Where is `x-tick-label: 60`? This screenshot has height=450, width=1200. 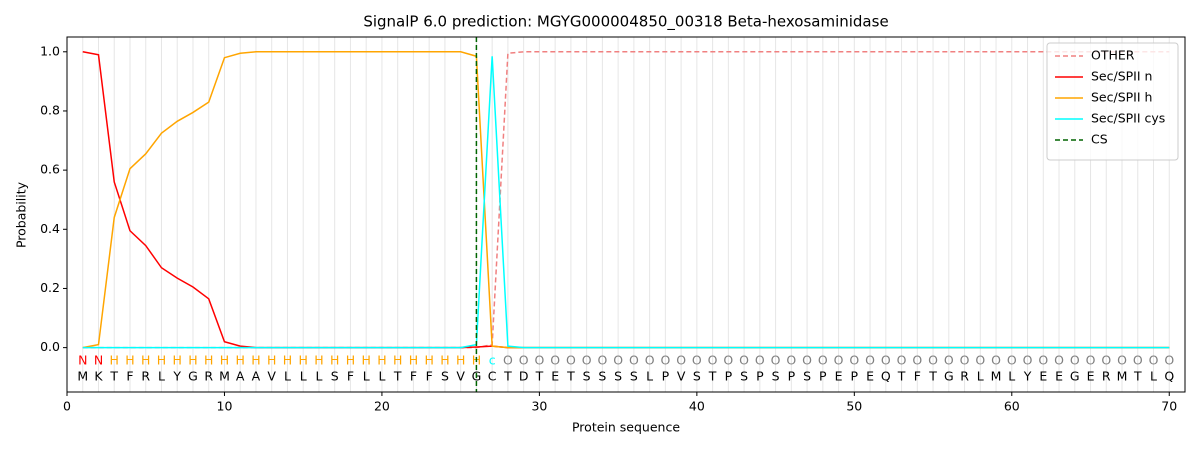
x-tick-label: 60 is located at coordinates (1012, 406).